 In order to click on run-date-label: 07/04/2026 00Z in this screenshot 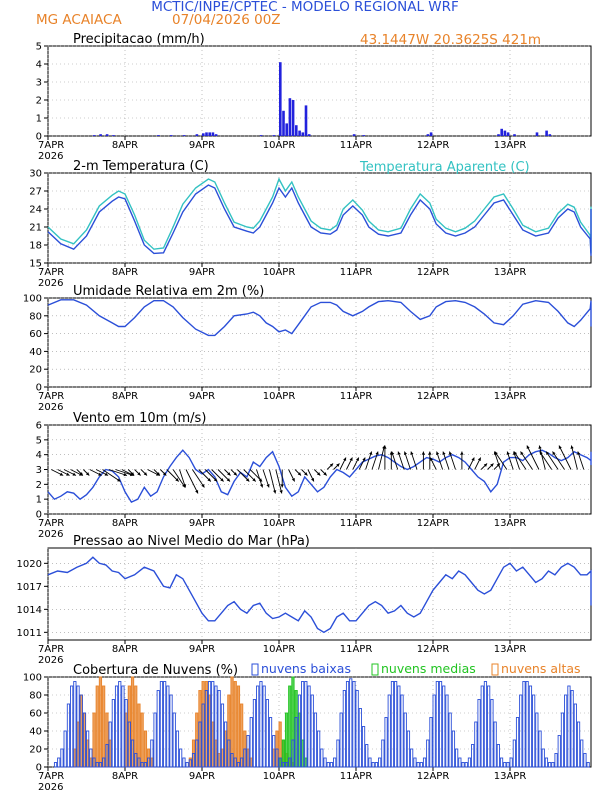, I will do `click(226, 20)`.